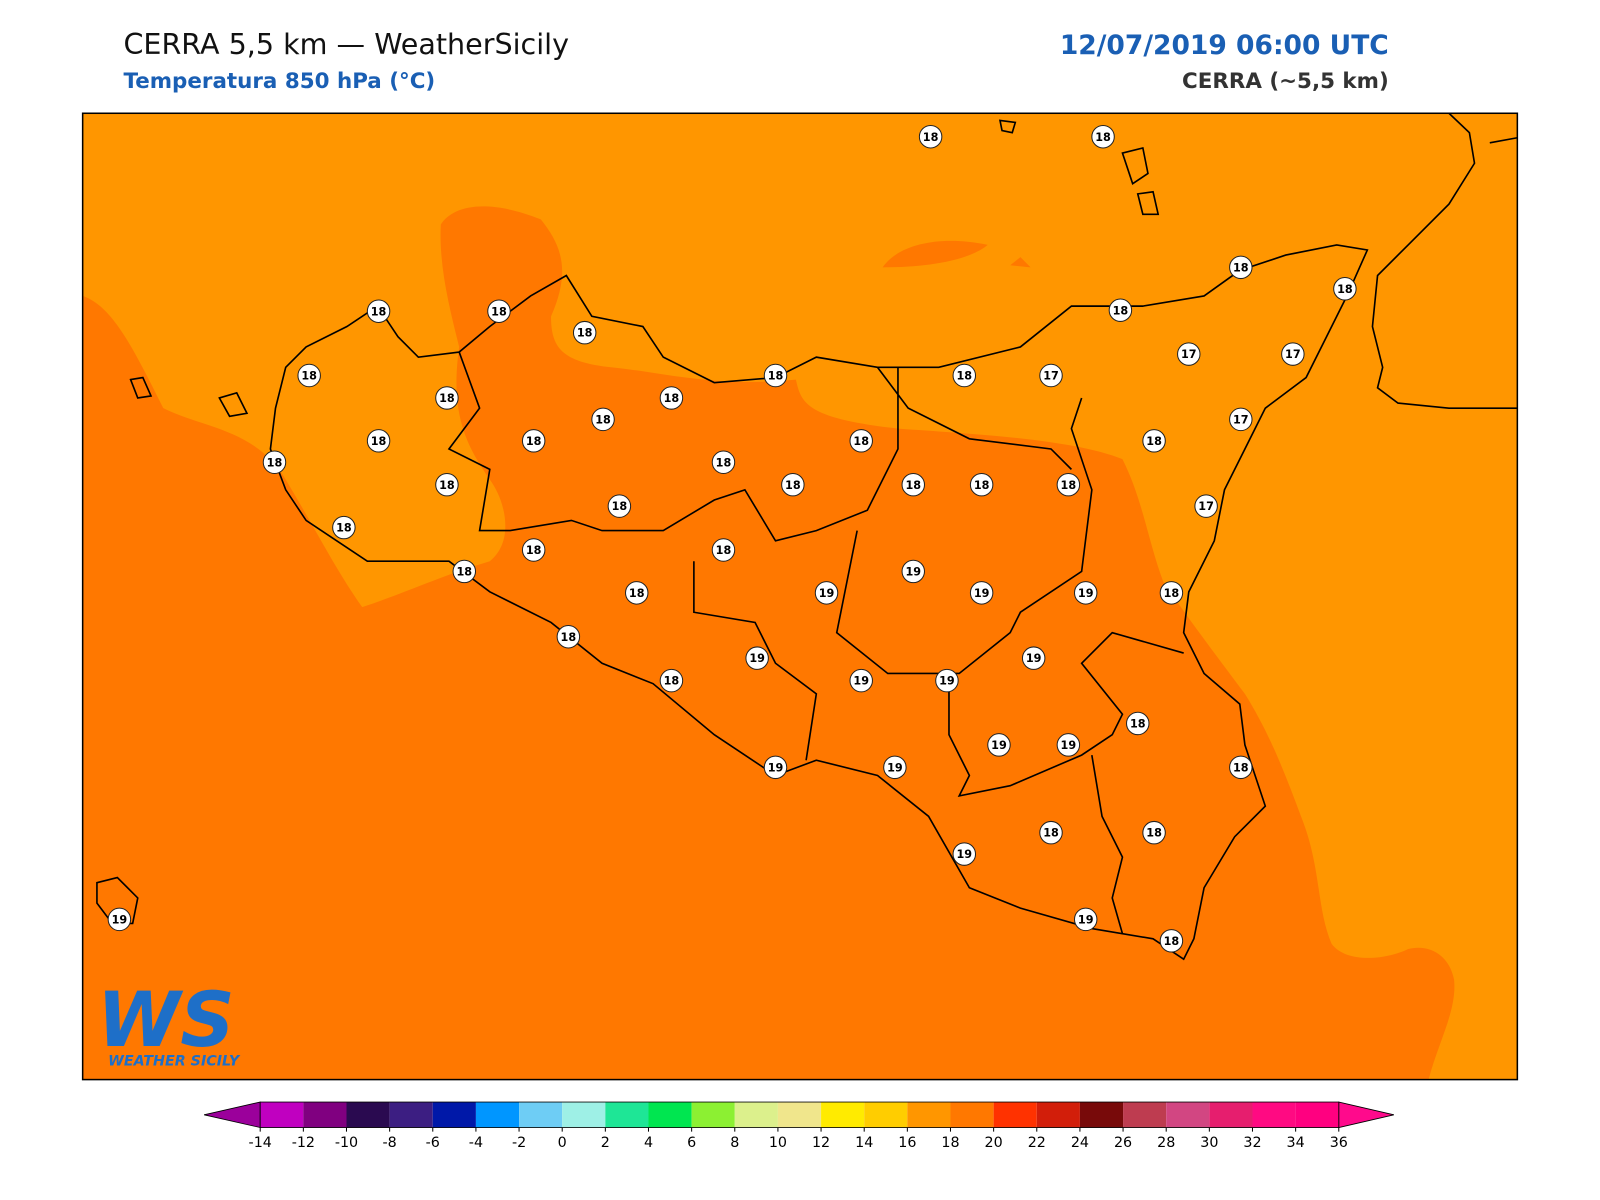 Image resolution: width=1600 pixels, height=1200 pixels. What do you see at coordinates (1296, 1143) in the screenshot?
I see `colorbar-tick-label: 34` at bounding box center [1296, 1143].